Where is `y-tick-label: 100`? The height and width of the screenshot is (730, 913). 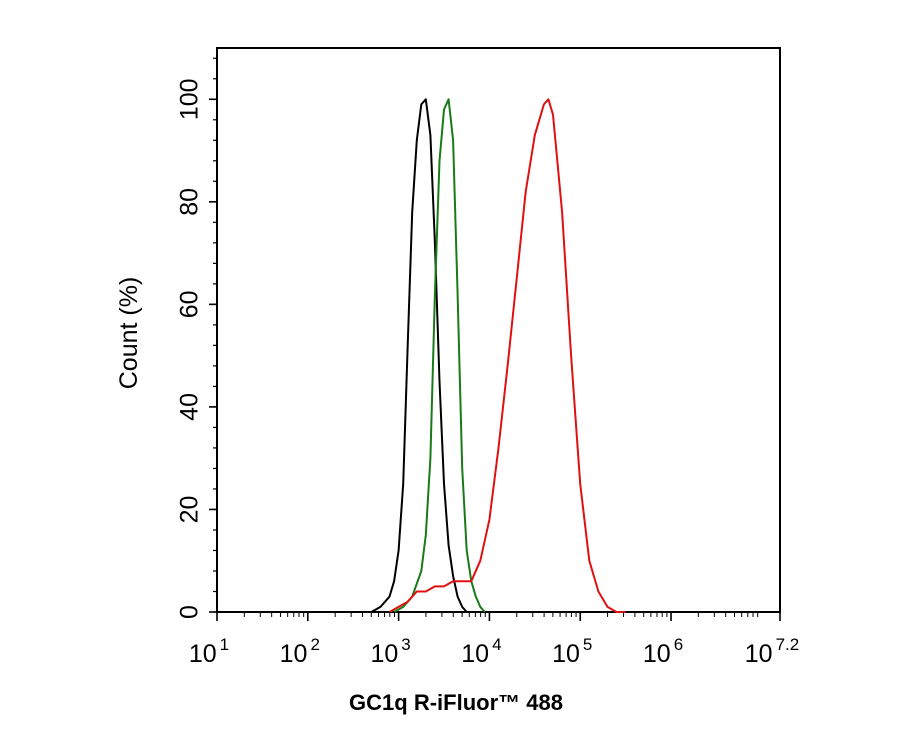 y-tick-label: 100 is located at coordinates (190, 99).